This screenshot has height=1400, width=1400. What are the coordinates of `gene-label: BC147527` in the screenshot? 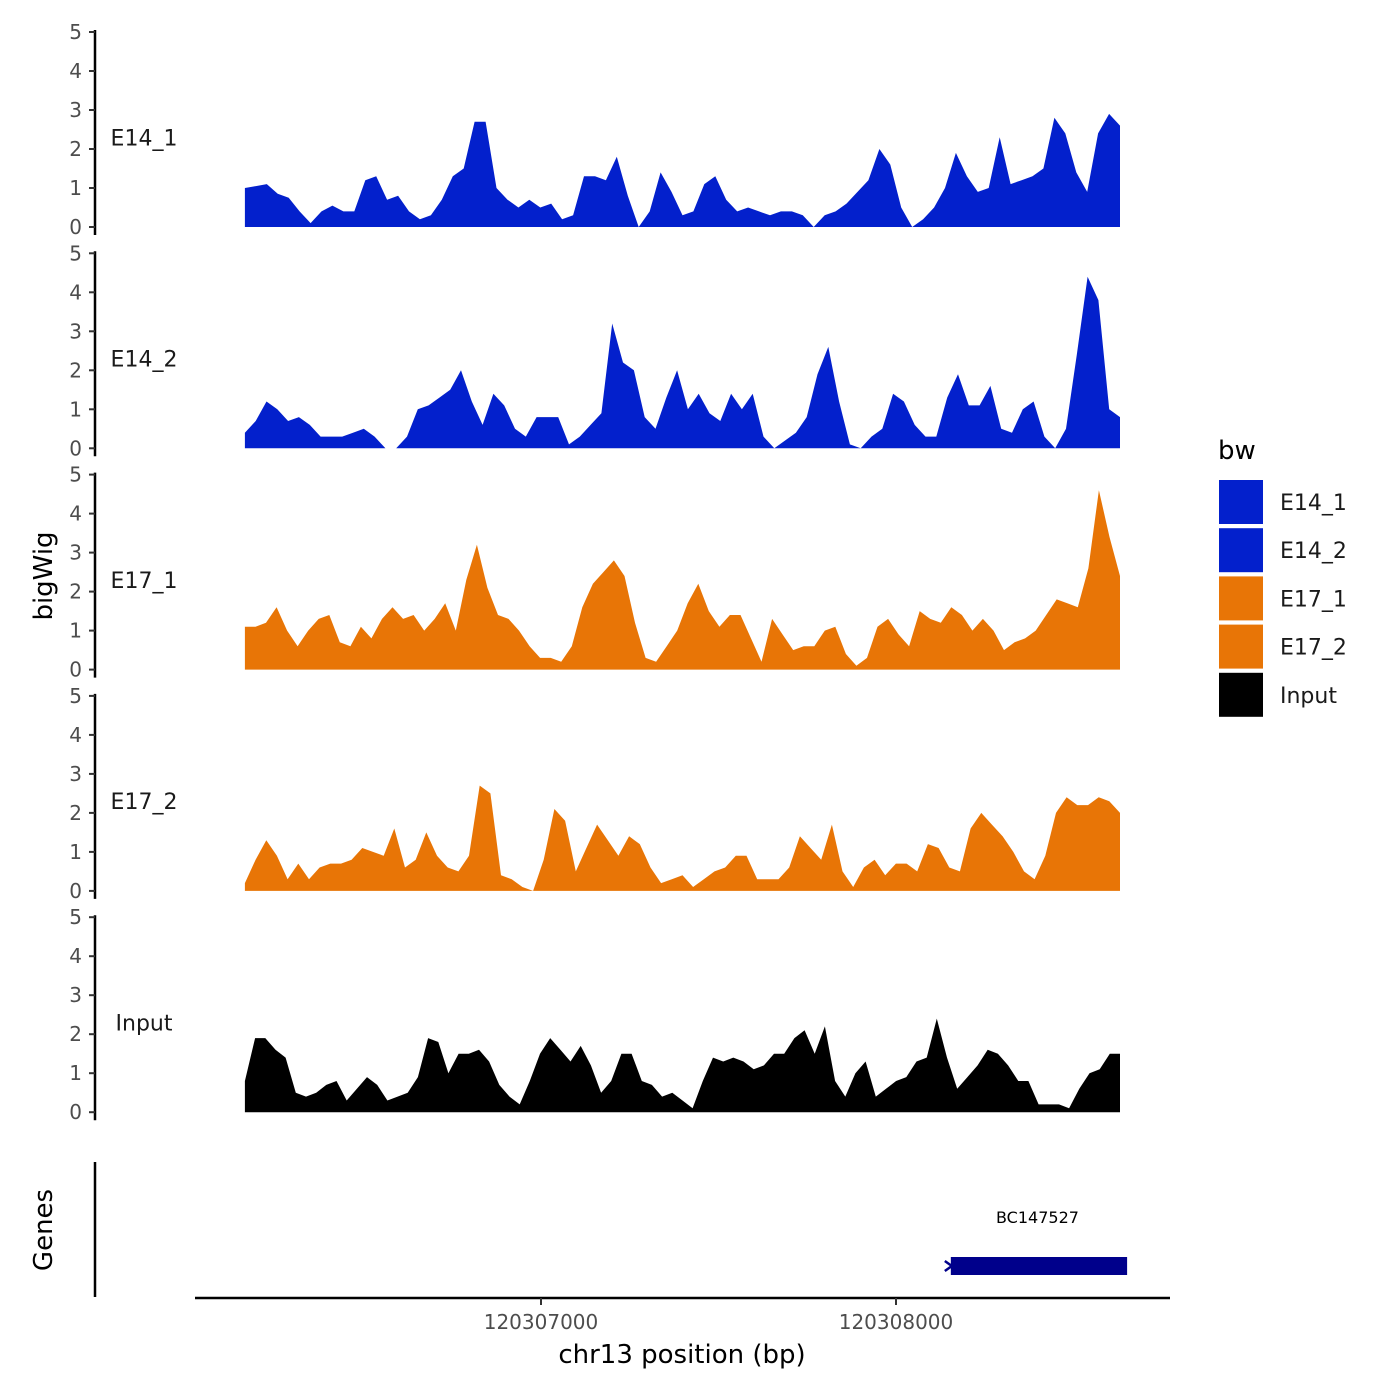 It's located at (1037, 1217).